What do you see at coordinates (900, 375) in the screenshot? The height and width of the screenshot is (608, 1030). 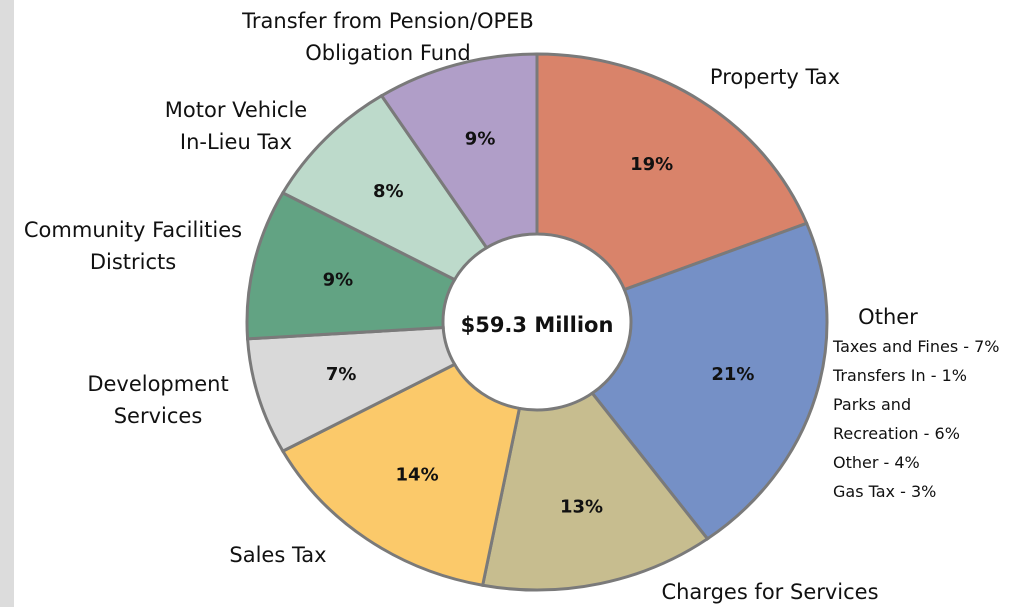 I see `breakdown-item: Transfers In - 1%` at bounding box center [900, 375].